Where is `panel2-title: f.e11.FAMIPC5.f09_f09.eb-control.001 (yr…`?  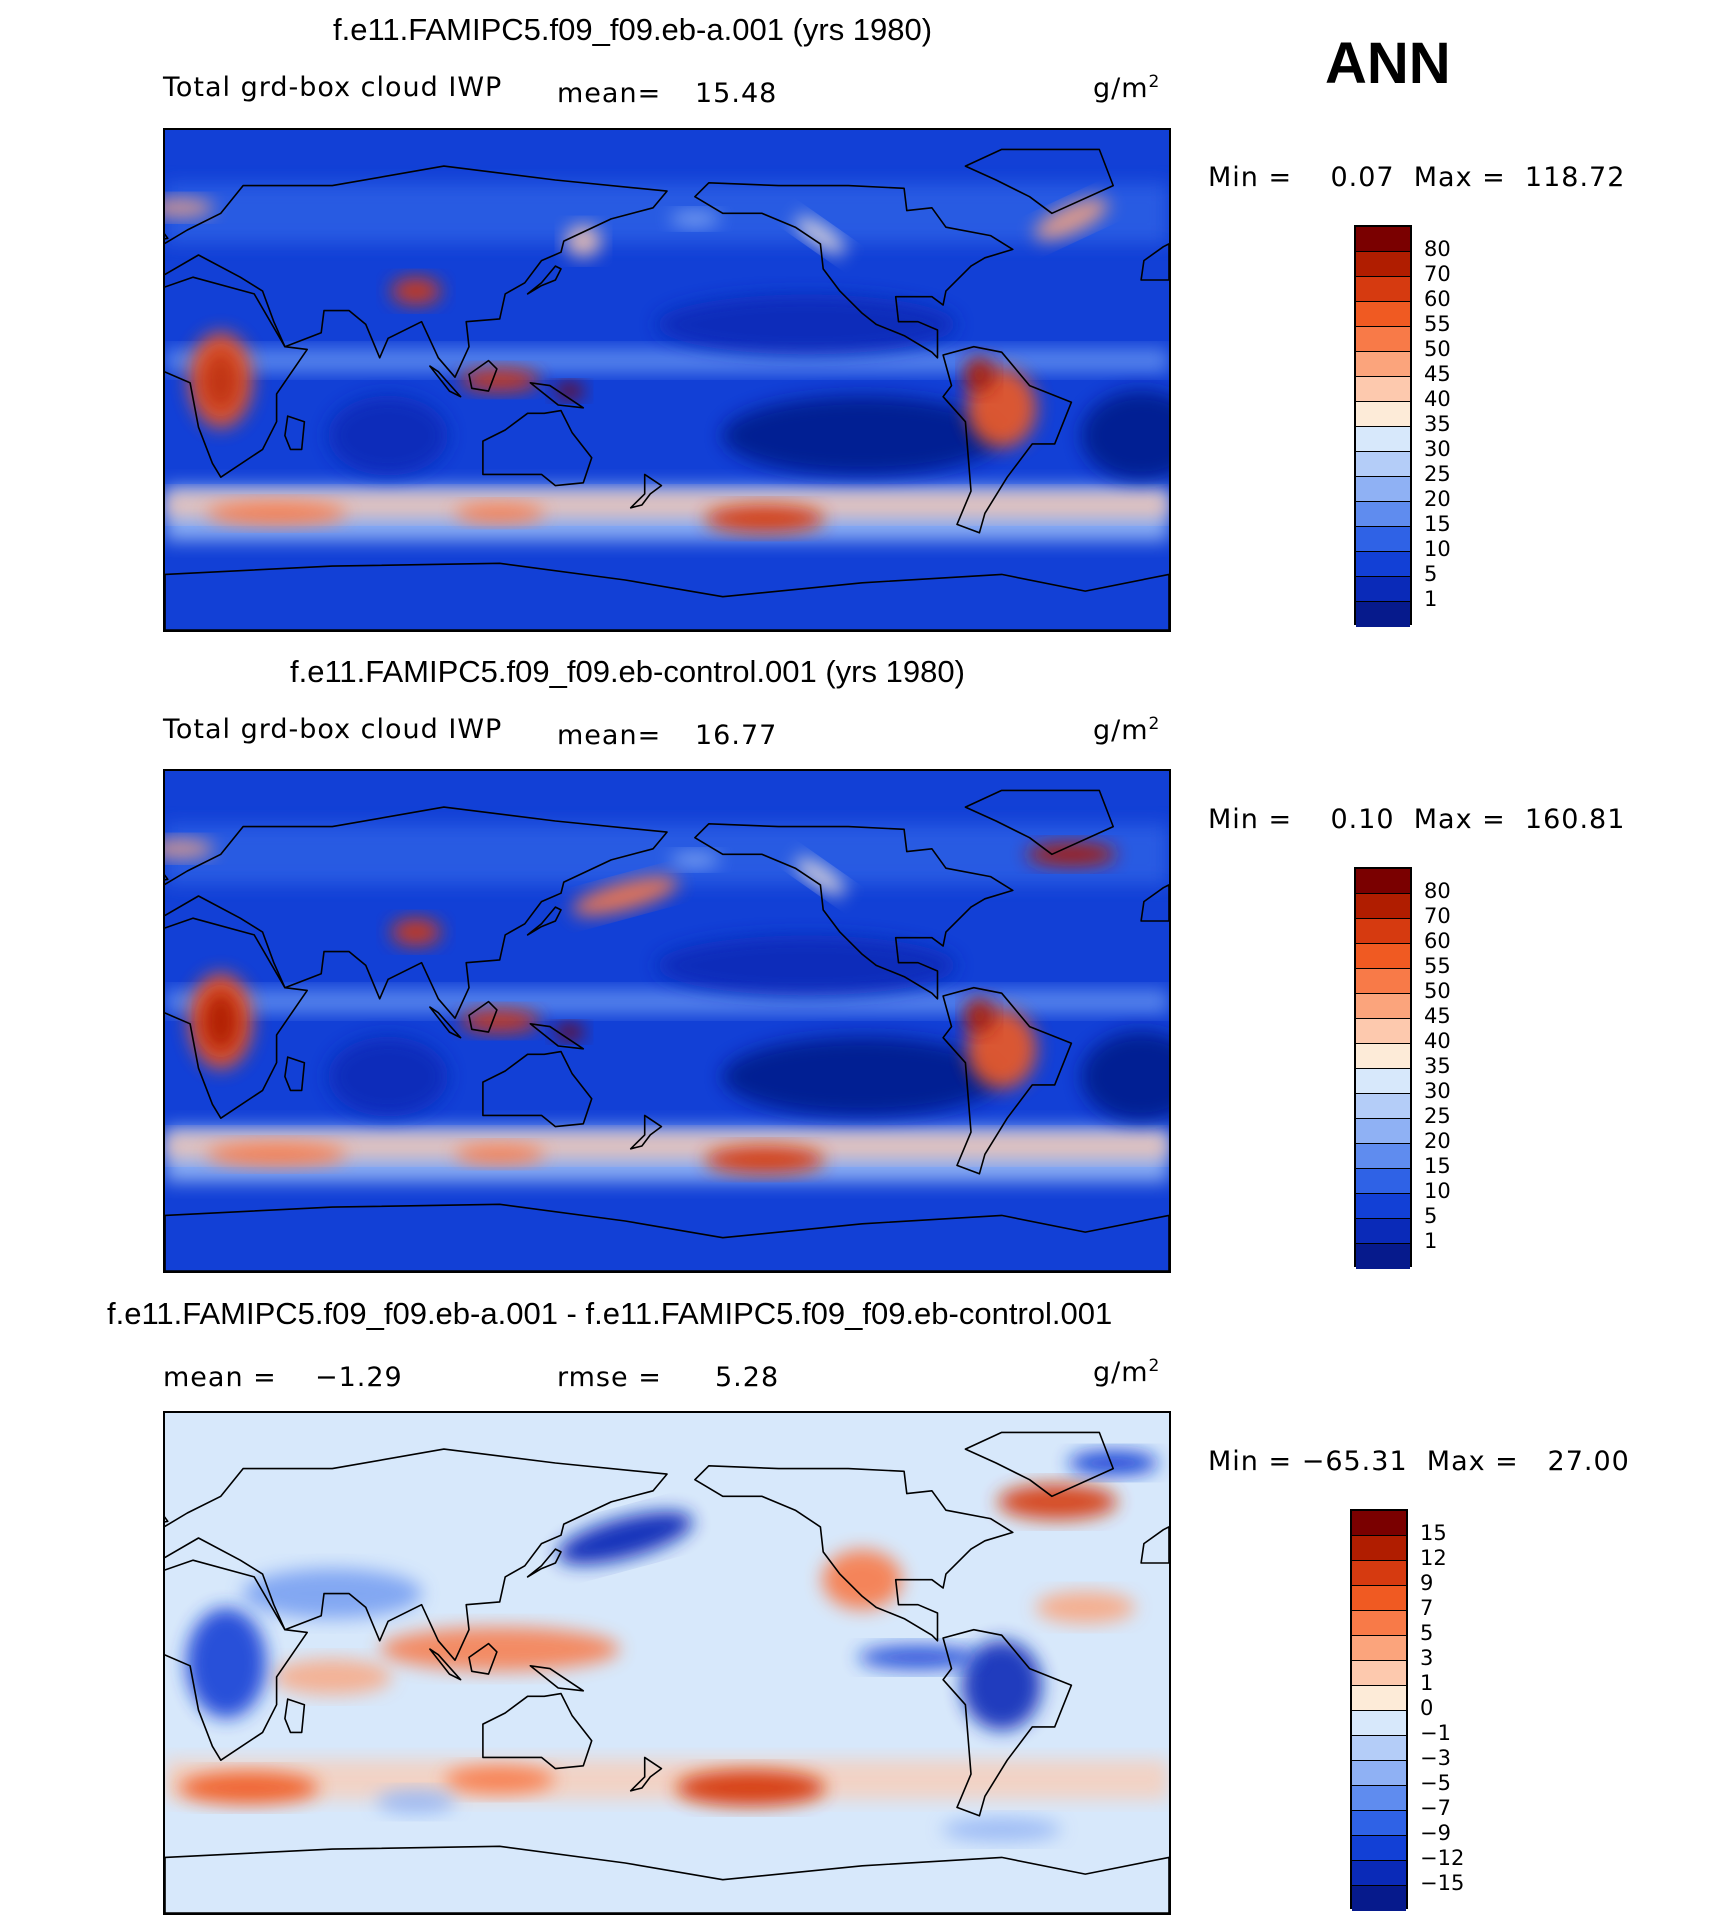 panel2-title: f.e11.FAMIPC5.f09_f09.eb-control.001 (yr… is located at coordinates (627, 671).